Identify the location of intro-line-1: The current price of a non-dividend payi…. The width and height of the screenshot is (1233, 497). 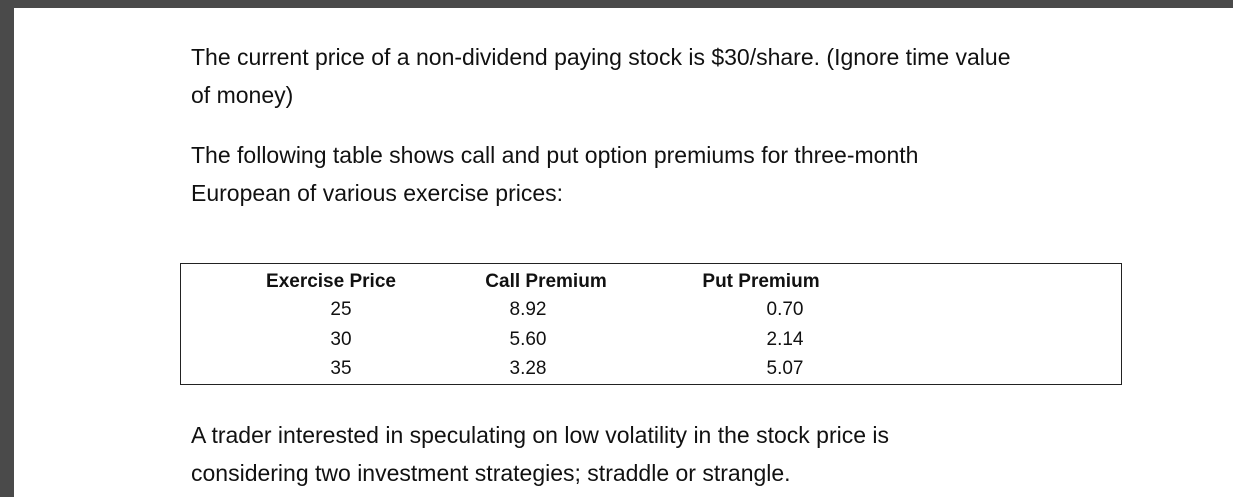
(601, 57).